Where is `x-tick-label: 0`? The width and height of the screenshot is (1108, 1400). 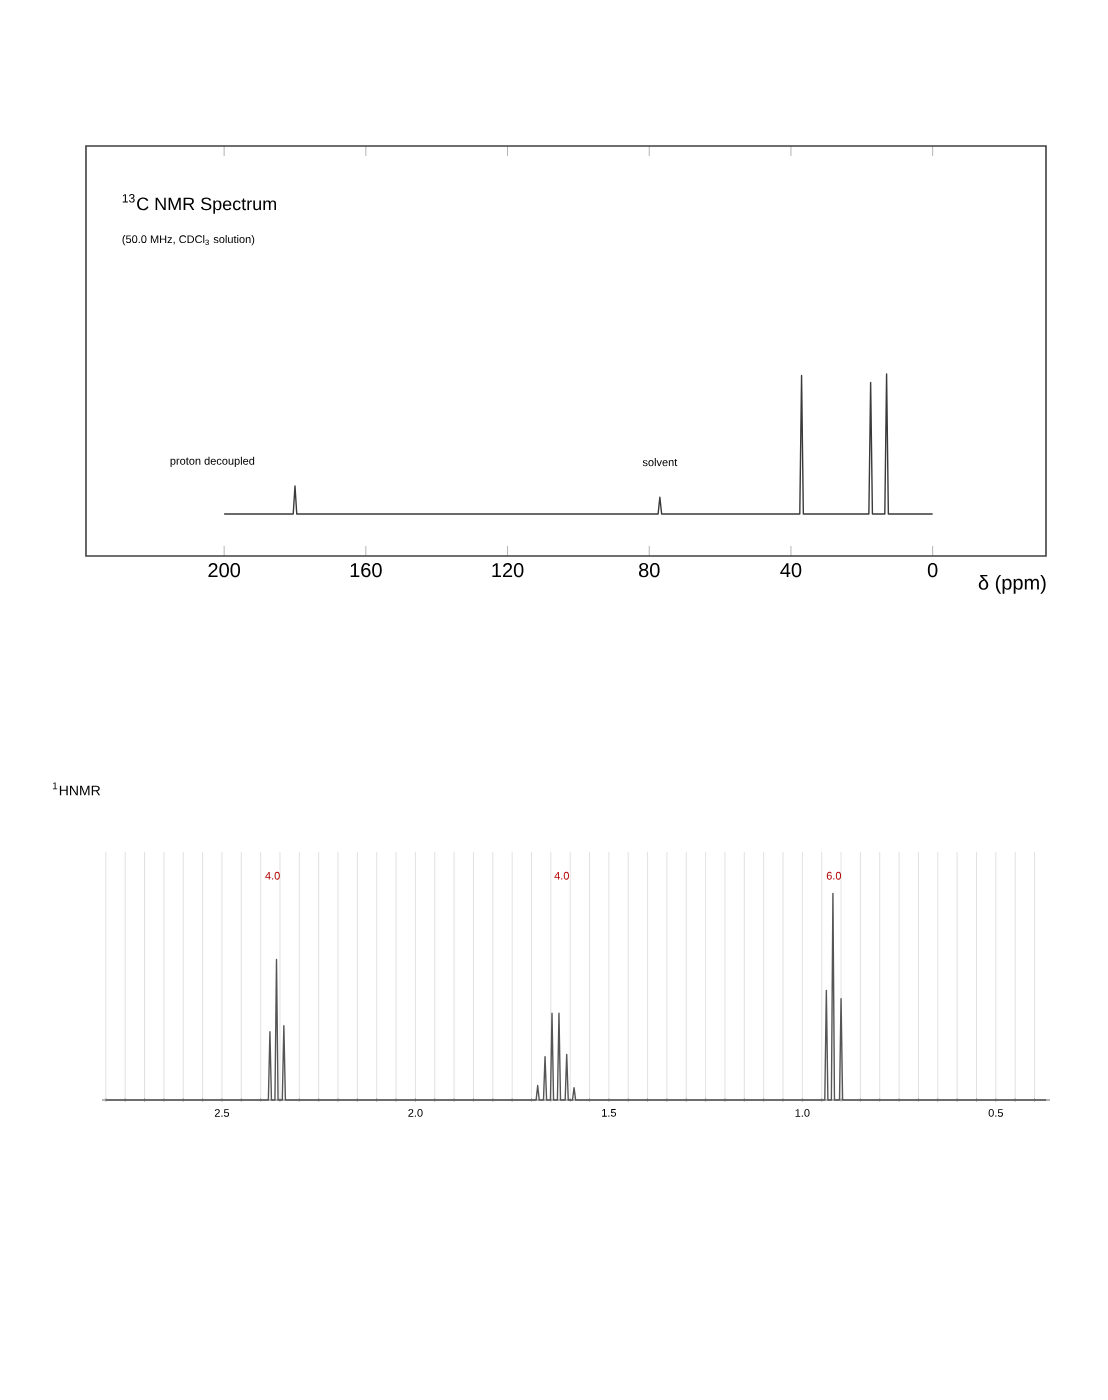
x-tick-label: 0 is located at coordinates (932, 570).